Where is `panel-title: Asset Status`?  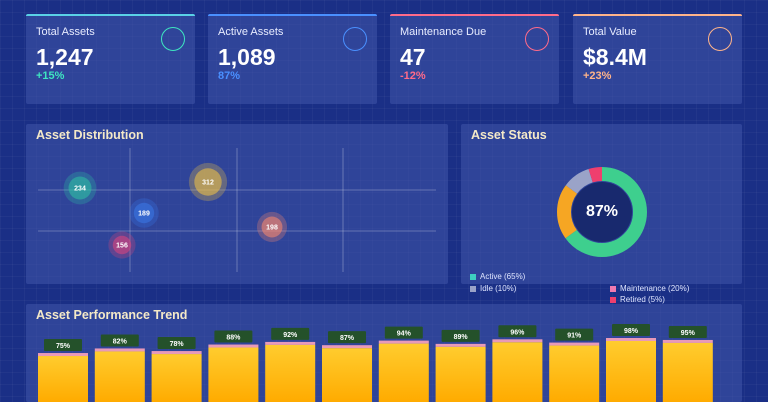 panel-title: Asset Status is located at coordinates (509, 135).